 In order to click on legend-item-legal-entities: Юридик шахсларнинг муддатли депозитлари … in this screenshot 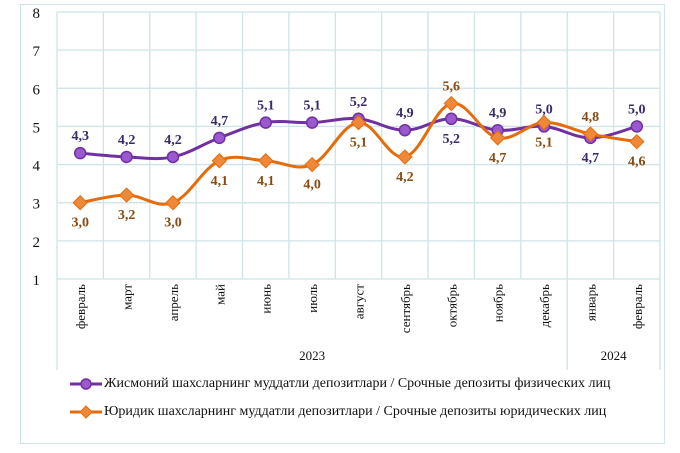, I will do `click(338, 412)`.